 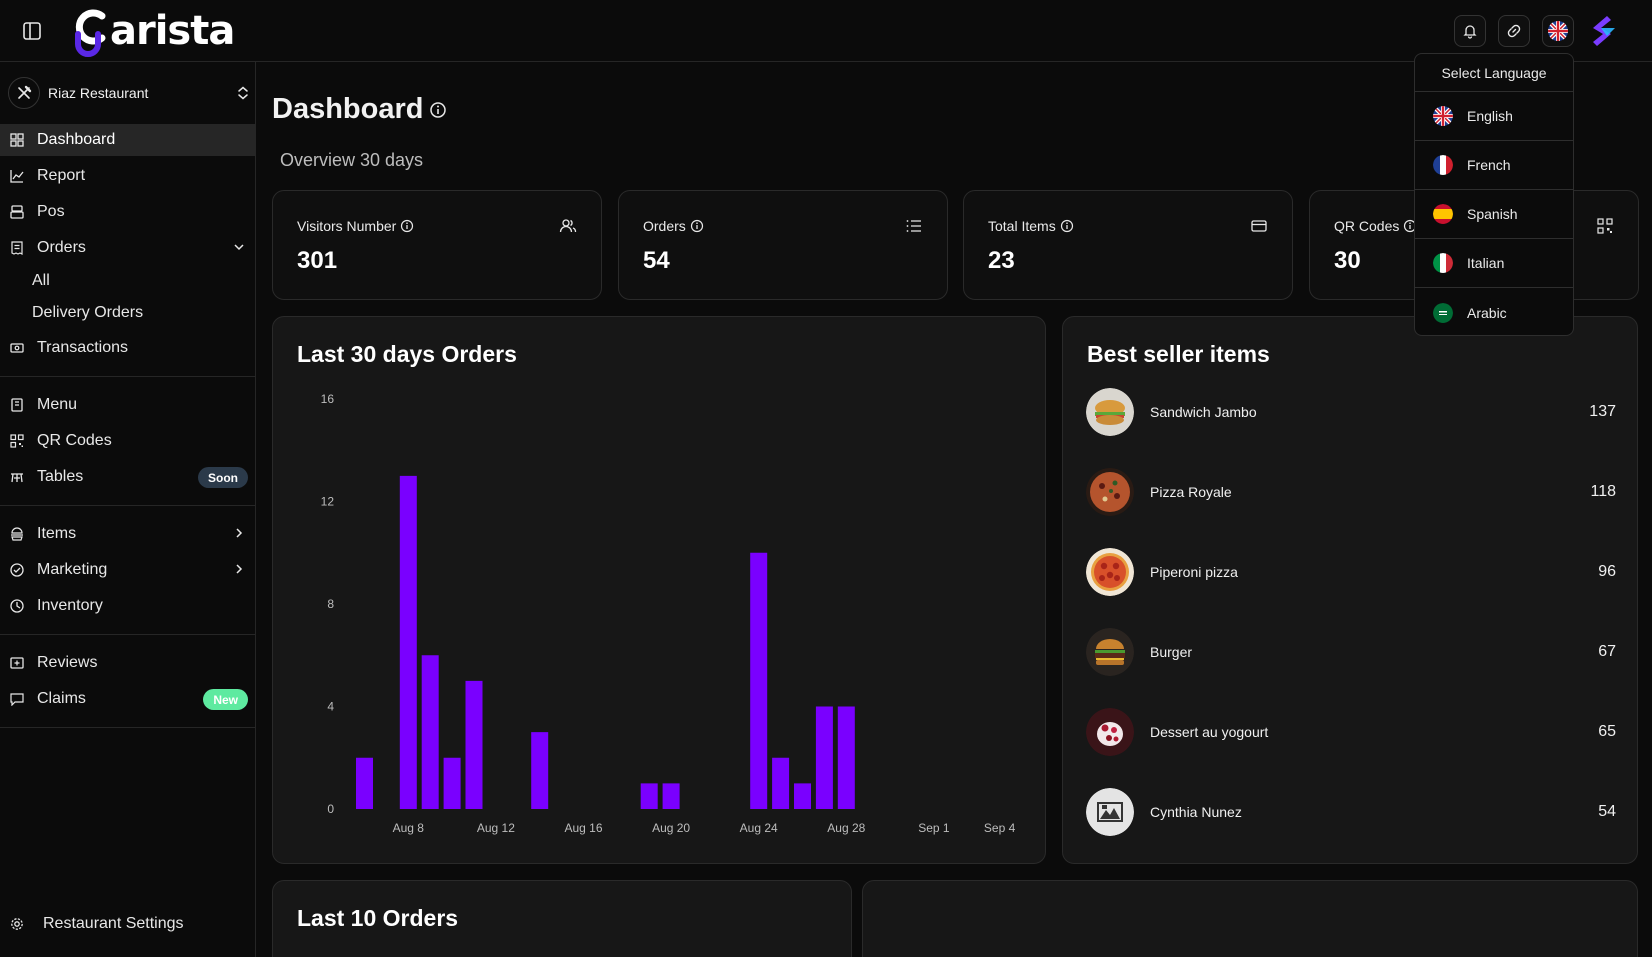 What do you see at coordinates (128, 534) in the screenshot?
I see `sidebar-item-items: Items` at bounding box center [128, 534].